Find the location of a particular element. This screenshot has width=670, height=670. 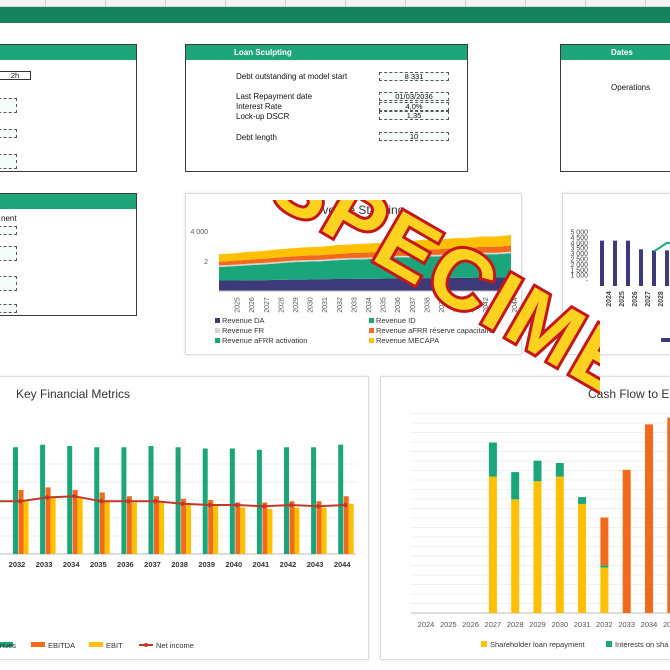

x-tick-label: 2026 is located at coordinates (635, 299).